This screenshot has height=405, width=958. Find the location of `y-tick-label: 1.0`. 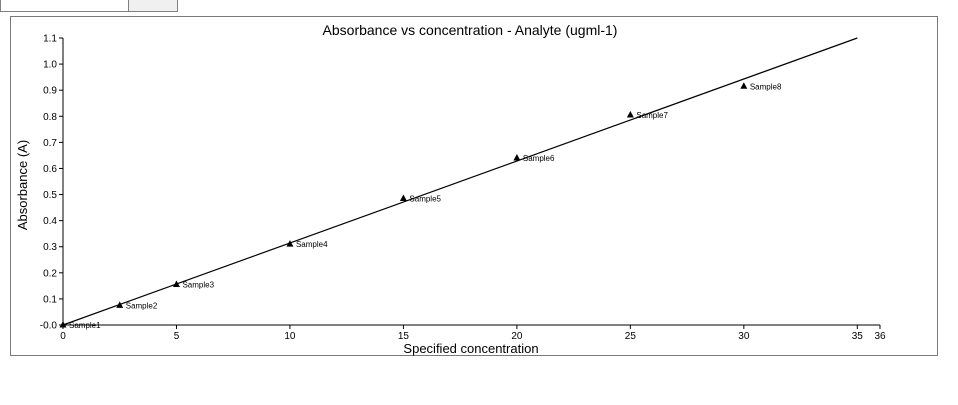

y-tick-label: 1.0 is located at coordinates (50, 65).